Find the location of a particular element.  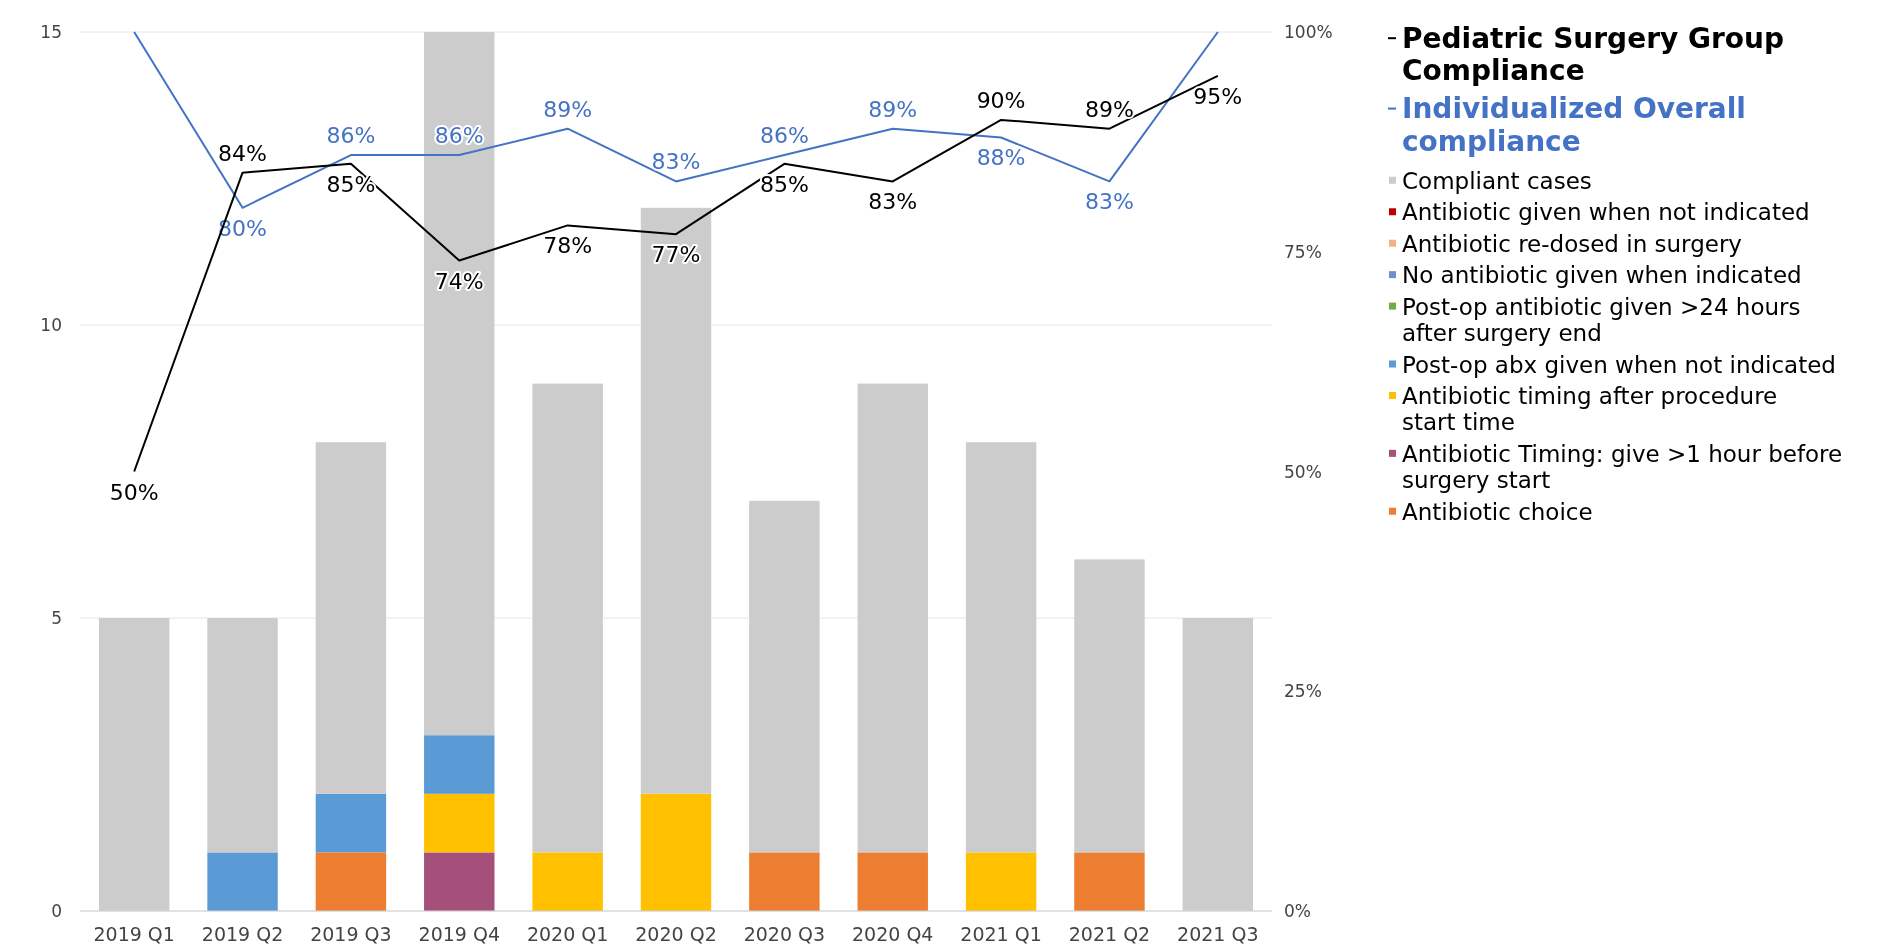

y-tick-label: 0 is located at coordinates (56, 911).